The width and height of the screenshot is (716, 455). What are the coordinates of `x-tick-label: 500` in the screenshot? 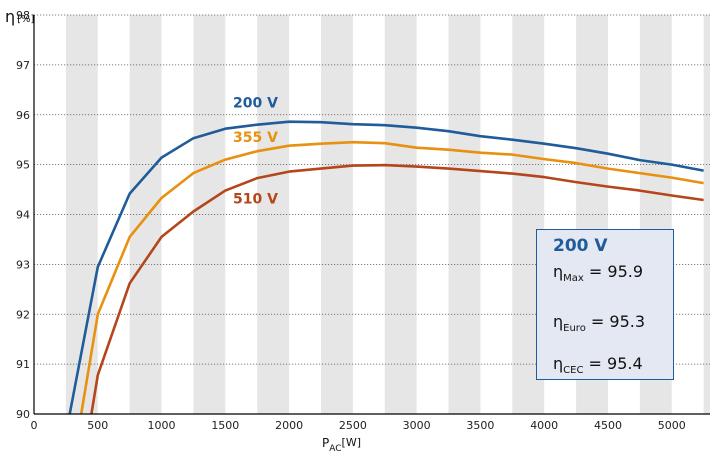 It's located at (97, 425).